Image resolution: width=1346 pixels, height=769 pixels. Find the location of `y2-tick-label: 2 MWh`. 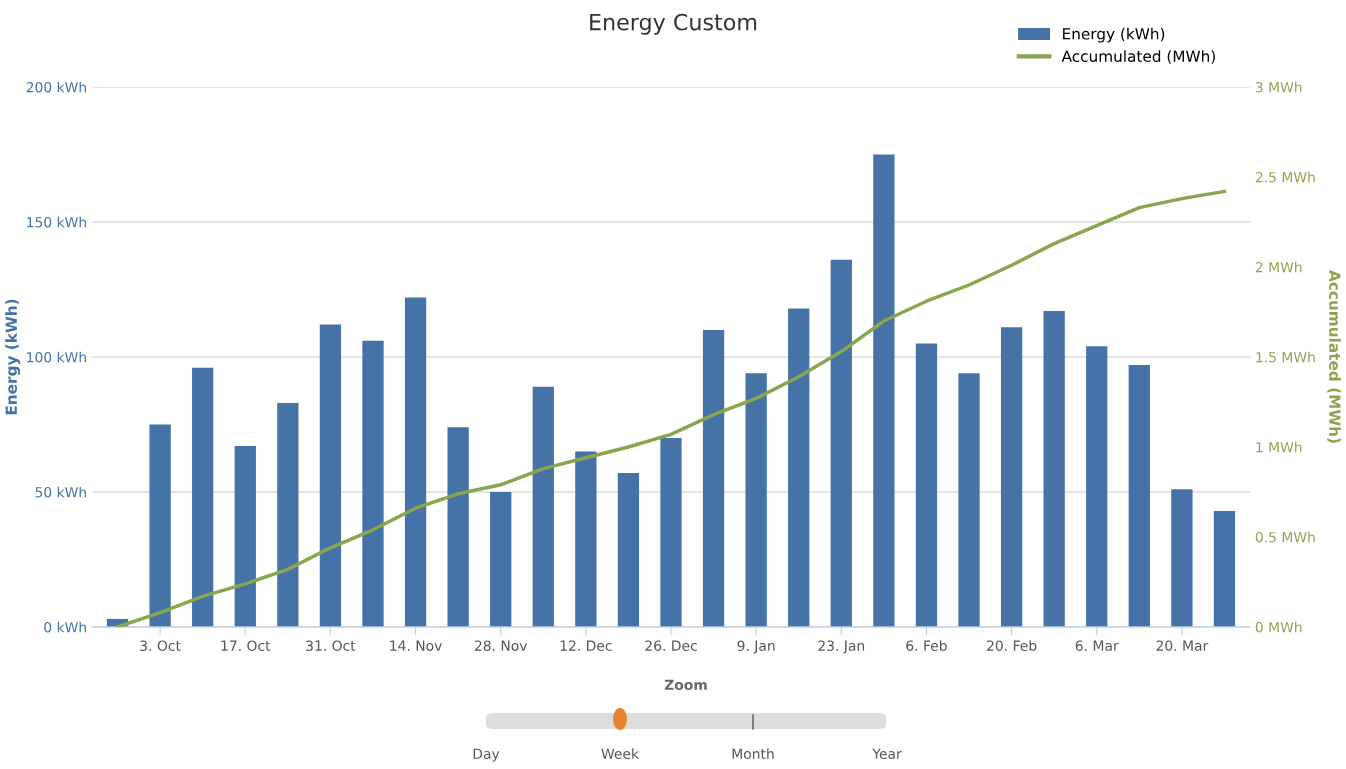

y2-tick-label: 2 MWh is located at coordinates (1278, 267).